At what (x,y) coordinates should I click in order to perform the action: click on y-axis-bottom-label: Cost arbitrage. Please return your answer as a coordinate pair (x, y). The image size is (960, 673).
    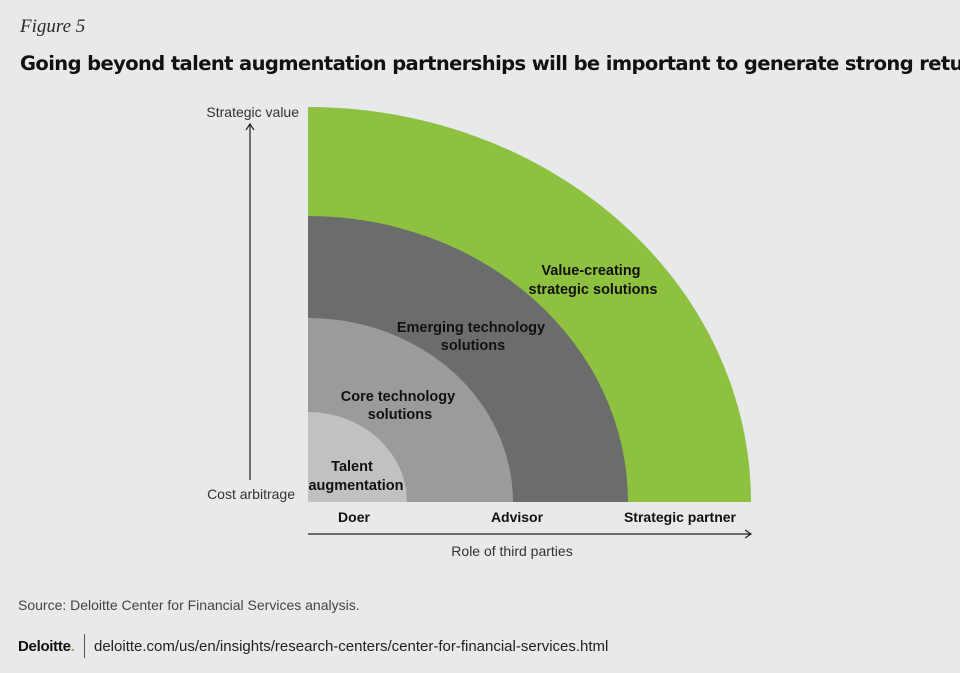
    Looking at the image, I should click on (251, 494).